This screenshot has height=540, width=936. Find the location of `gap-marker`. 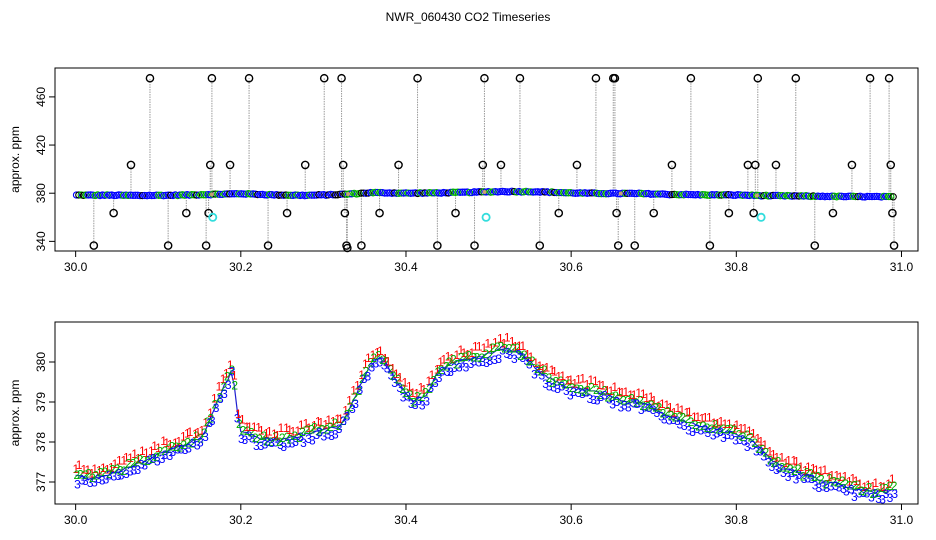

gap-marker is located at coordinates (620, 193).